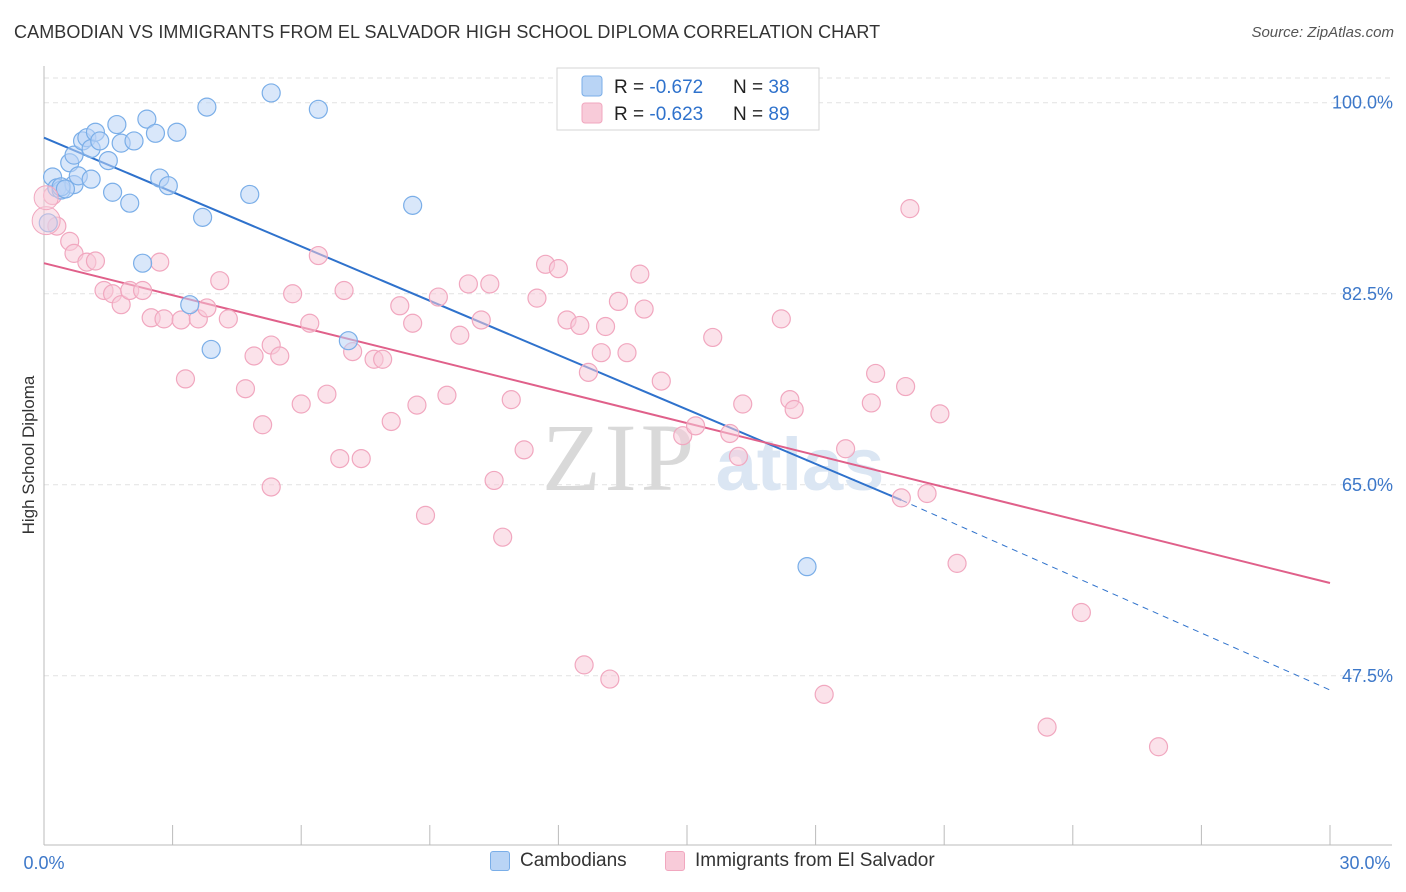  Describe the element at coordinates (1322, 32) in the screenshot. I see `source-label: Source: ZipAtlas.com` at that location.